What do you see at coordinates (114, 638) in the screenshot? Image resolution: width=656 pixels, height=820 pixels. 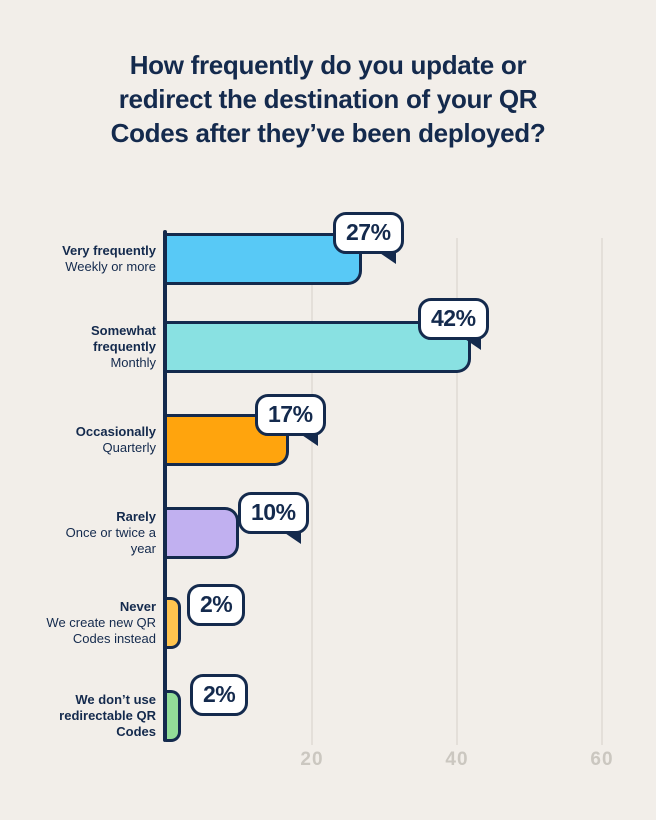 I see `label-regular-line: Codes instead` at bounding box center [114, 638].